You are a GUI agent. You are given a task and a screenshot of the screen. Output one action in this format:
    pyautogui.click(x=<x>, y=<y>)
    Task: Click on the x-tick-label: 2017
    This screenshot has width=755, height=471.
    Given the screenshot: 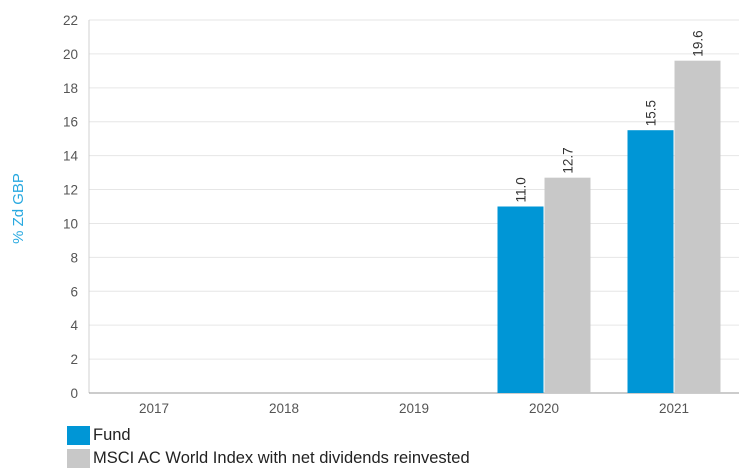 What is the action you would take?
    pyautogui.click(x=154, y=408)
    